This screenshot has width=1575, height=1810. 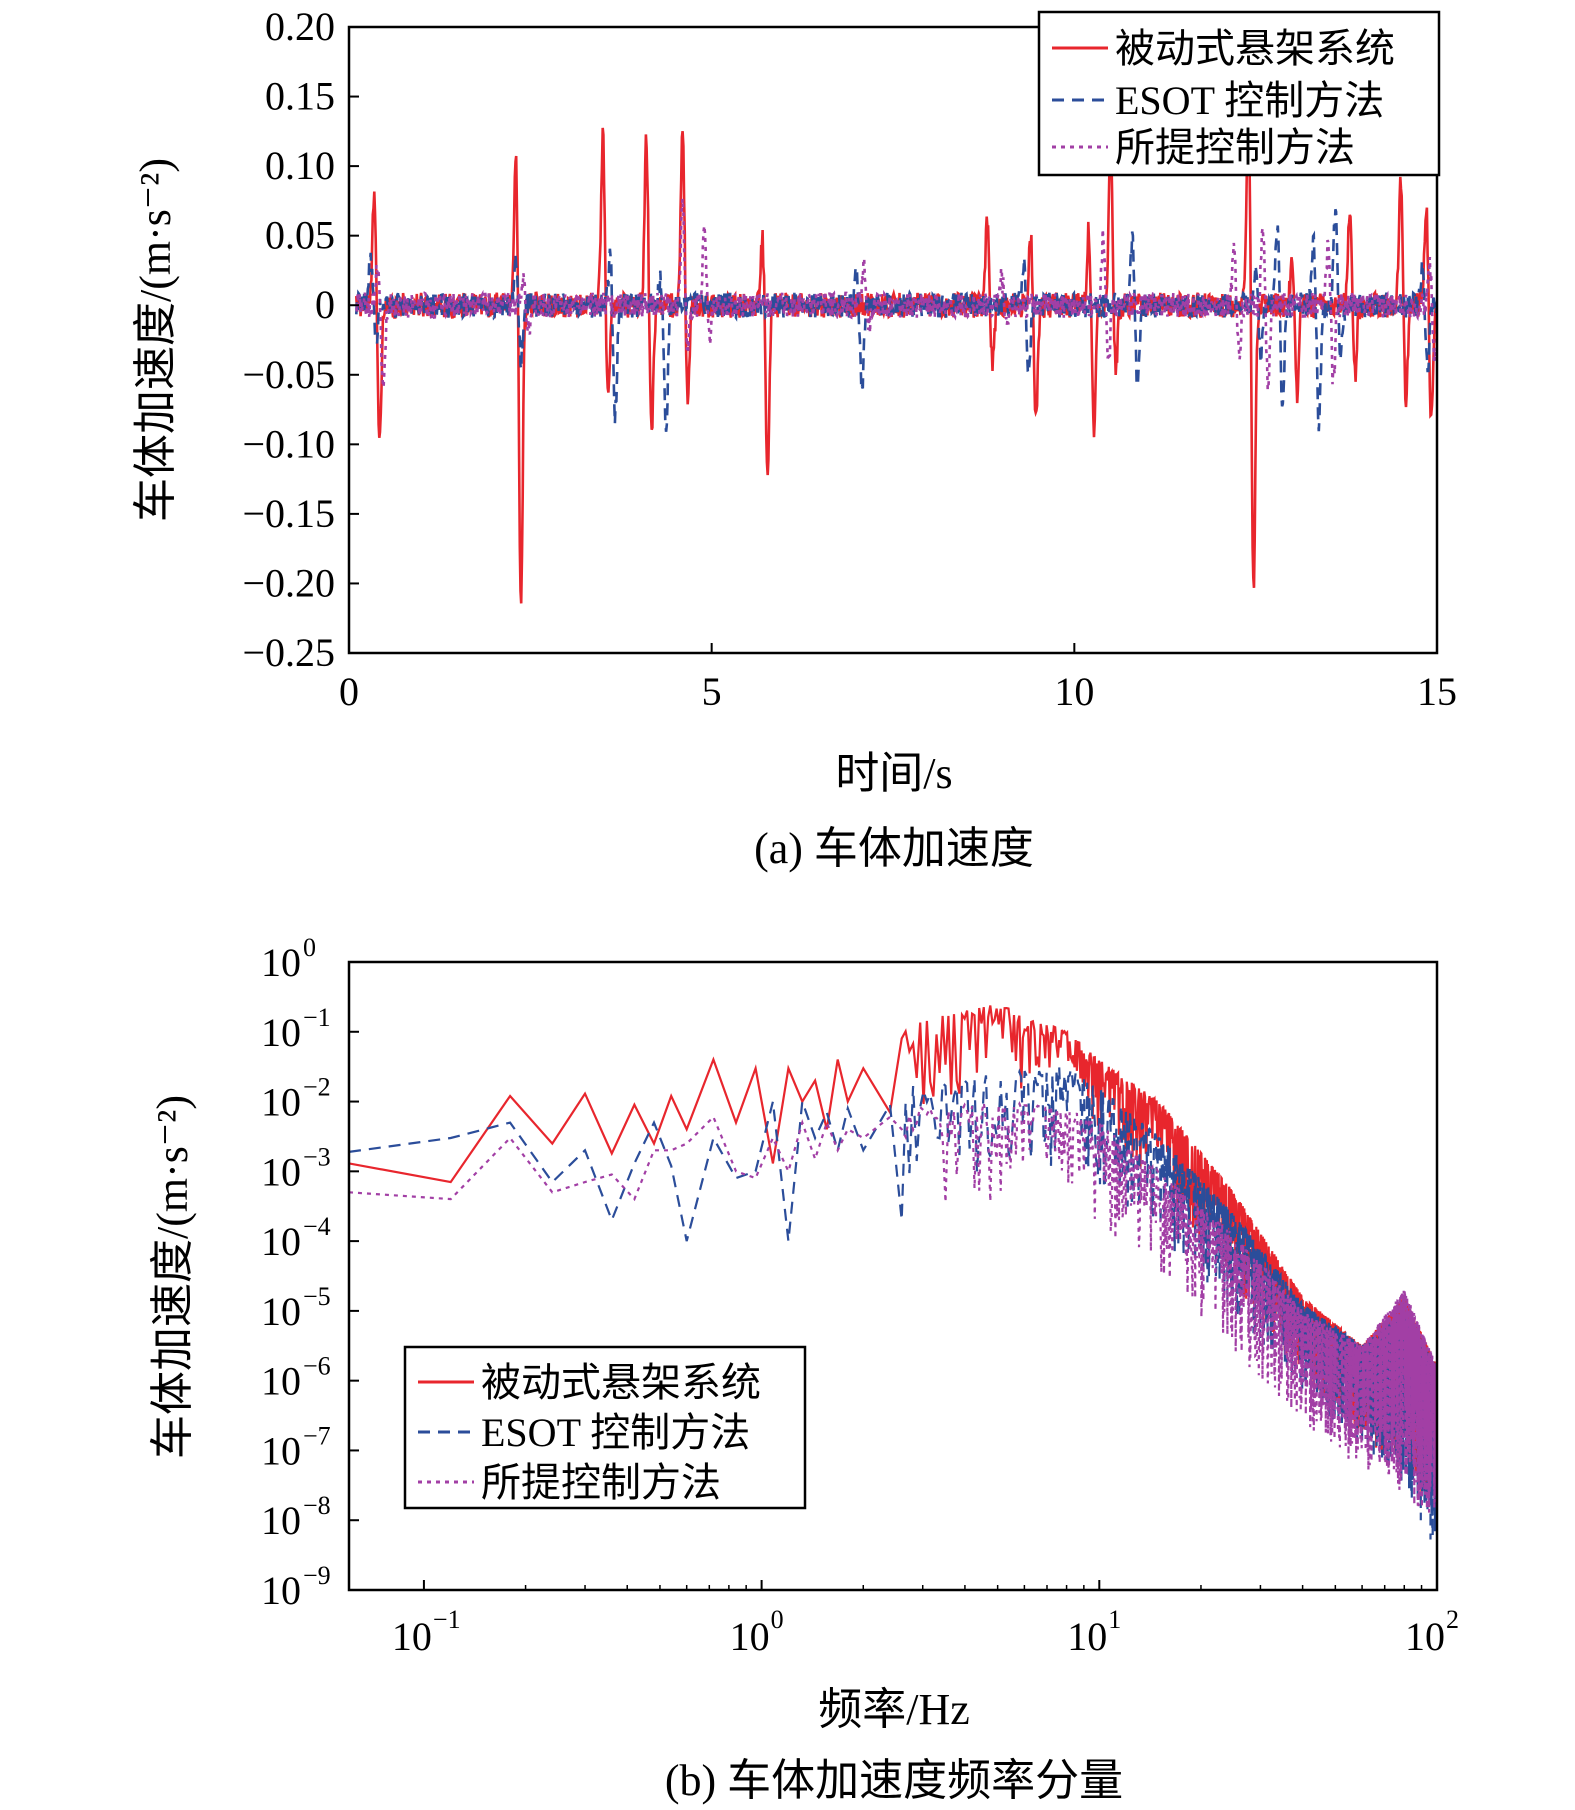 I want to click on panel-a-y-axis-label: 车体加速度/(m·s⁻²), so click(x=155, y=340).